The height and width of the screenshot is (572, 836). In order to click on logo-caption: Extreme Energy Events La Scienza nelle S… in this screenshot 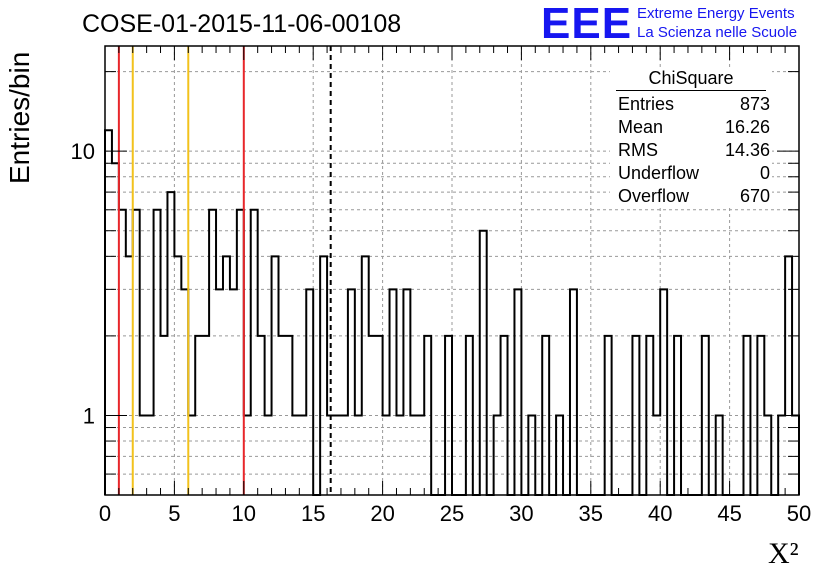, I will do `click(717, 23)`.